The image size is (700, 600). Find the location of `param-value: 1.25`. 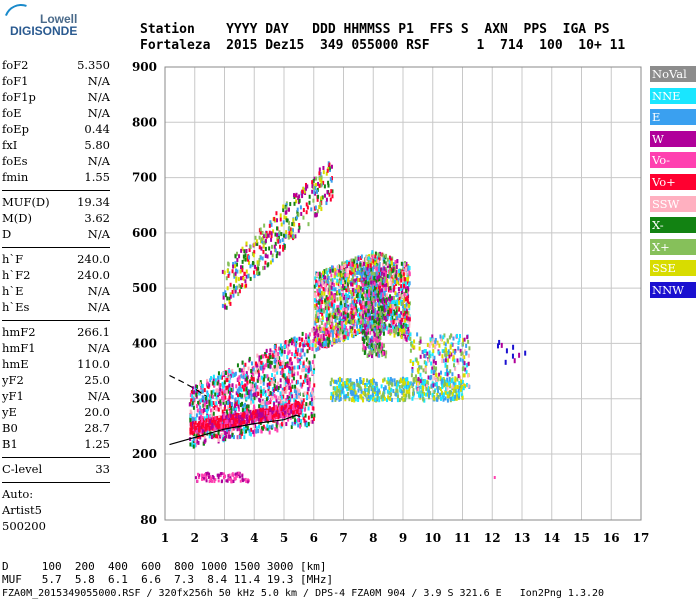

param-value: 1.25 is located at coordinates (97, 444).